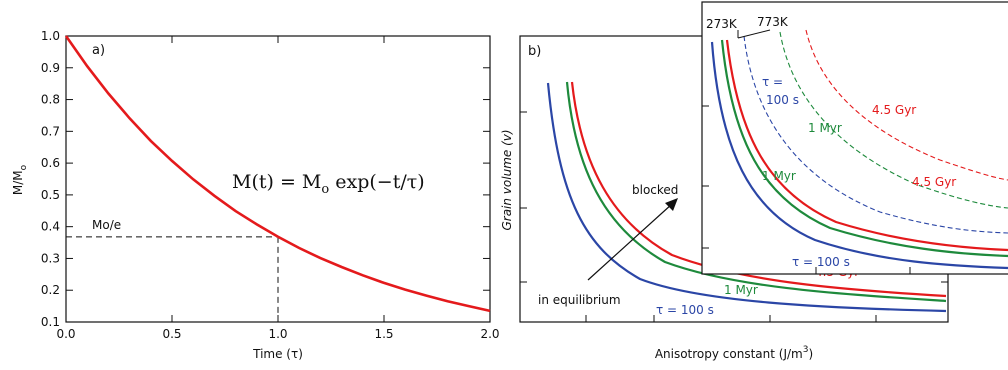 Image resolution: width=1008 pixels, height=370 pixels. I want to click on arrow-shaft, so click(630, 242).